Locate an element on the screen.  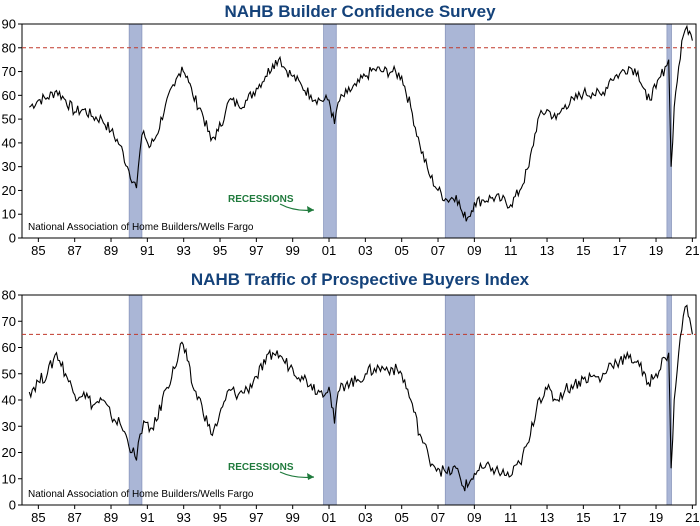
chart-title: NAHB Traffic of Prospective Buyers Index is located at coordinates (360, 279).